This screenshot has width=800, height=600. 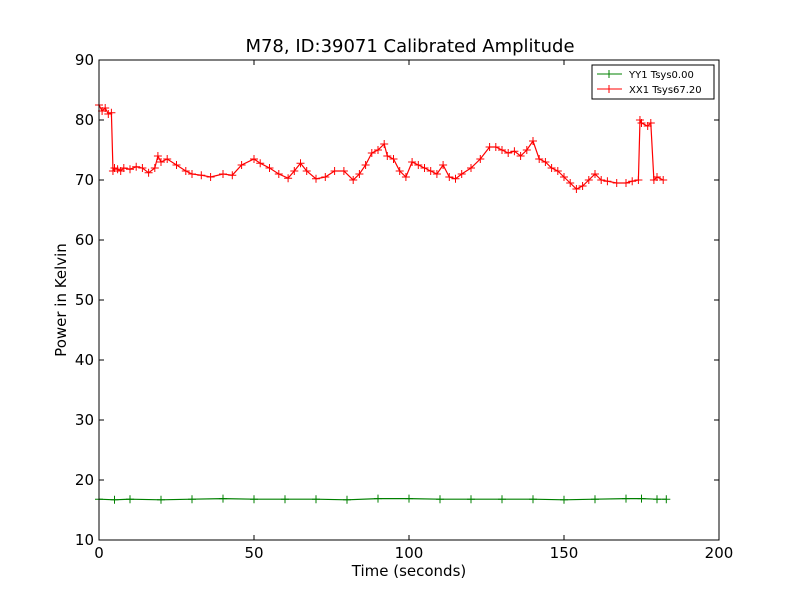 I want to click on y-tick-label: 70, so click(x=84, y=180).